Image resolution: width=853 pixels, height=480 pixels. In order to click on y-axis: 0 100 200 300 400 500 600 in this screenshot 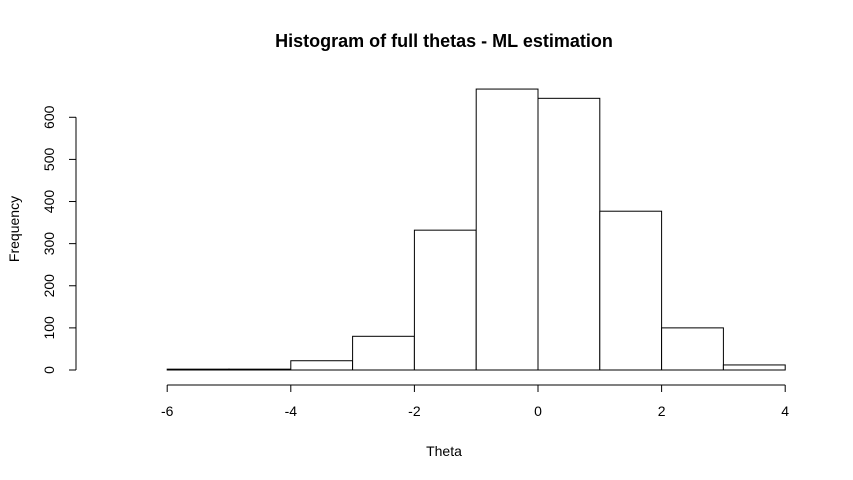, I will do `click(59, 239)`.